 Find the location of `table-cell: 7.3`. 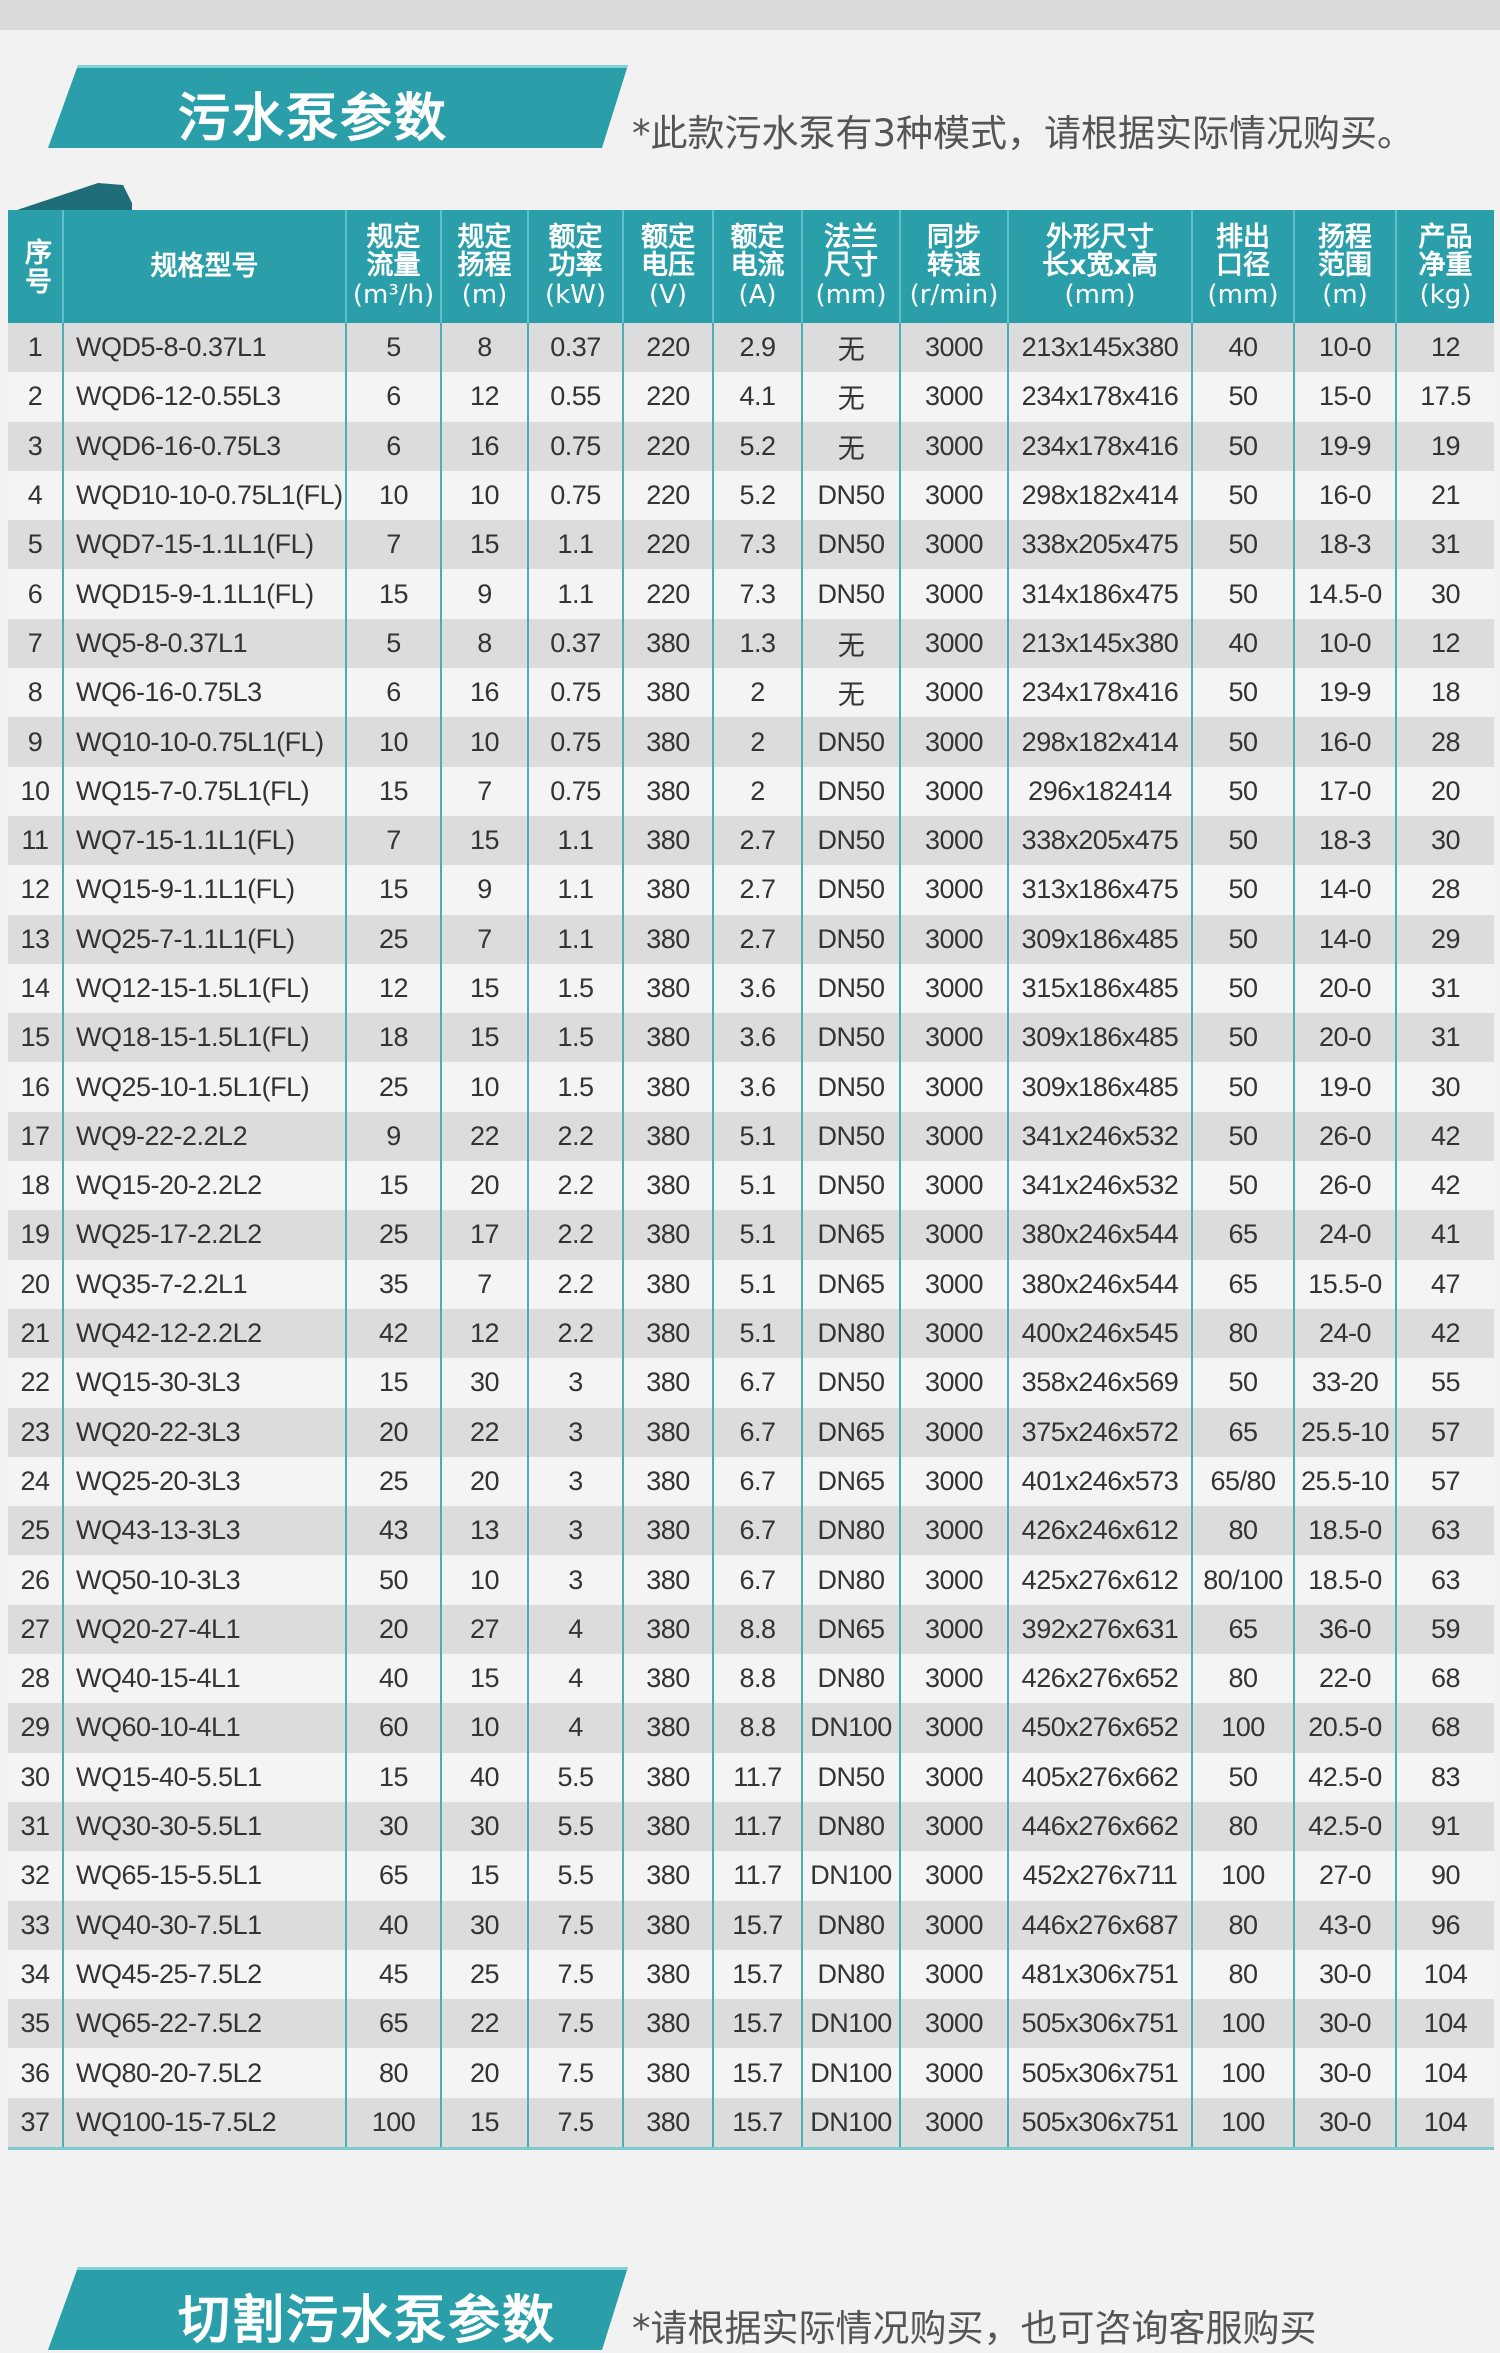

table-cell: 7.3 is located at coordinates (757, 594).